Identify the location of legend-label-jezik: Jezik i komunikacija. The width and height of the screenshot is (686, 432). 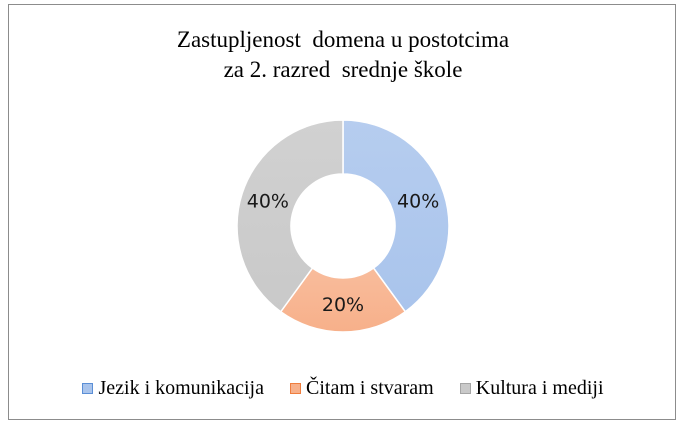
(181, 387).